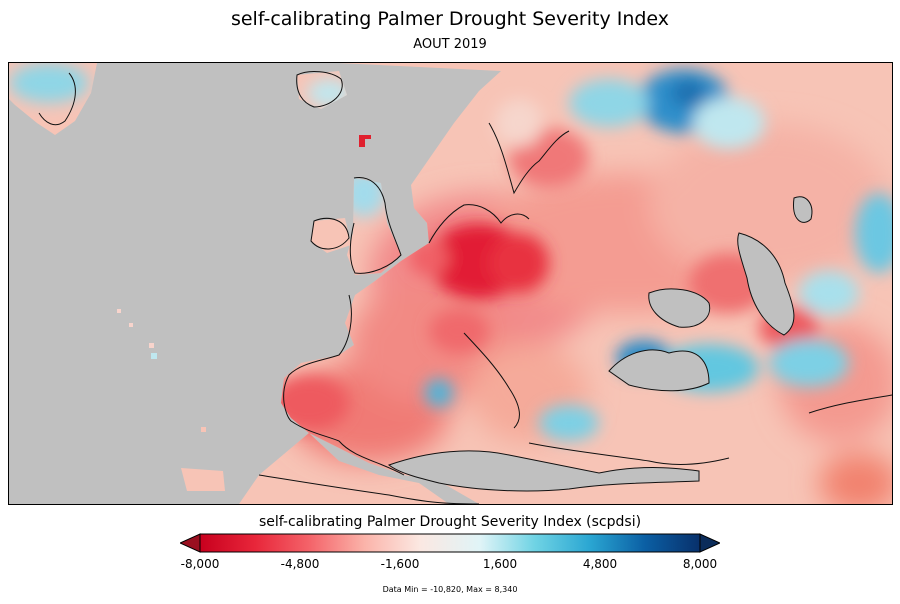  I want to click on colorbar-tick: -8,000, so click(200, 564).